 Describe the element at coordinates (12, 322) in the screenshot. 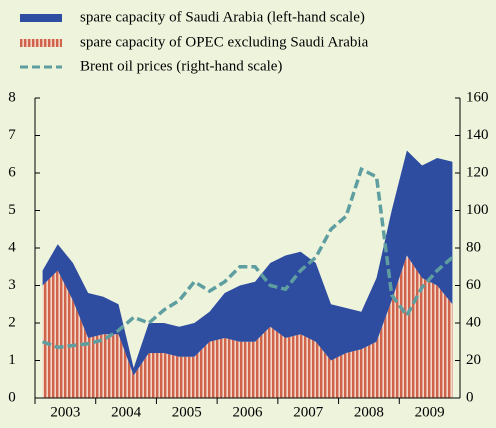

I see `y-tick-label: 2` at that location.